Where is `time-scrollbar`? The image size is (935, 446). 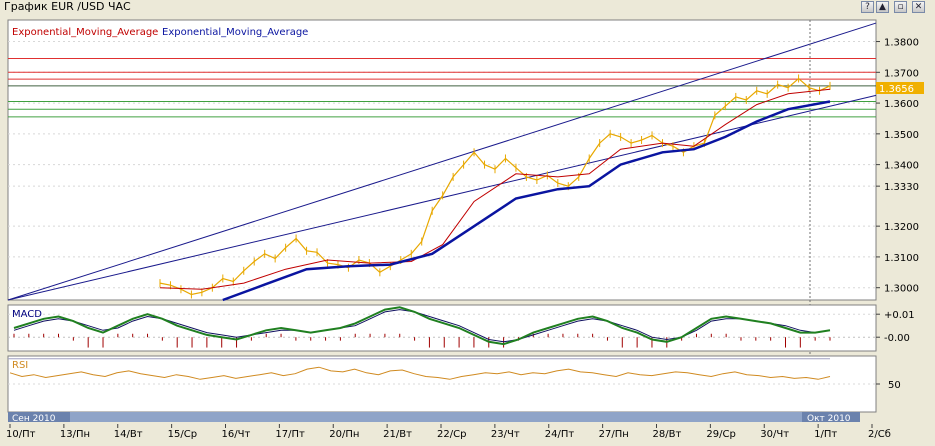
time-scrollbar is located at coordinates (434, 417).